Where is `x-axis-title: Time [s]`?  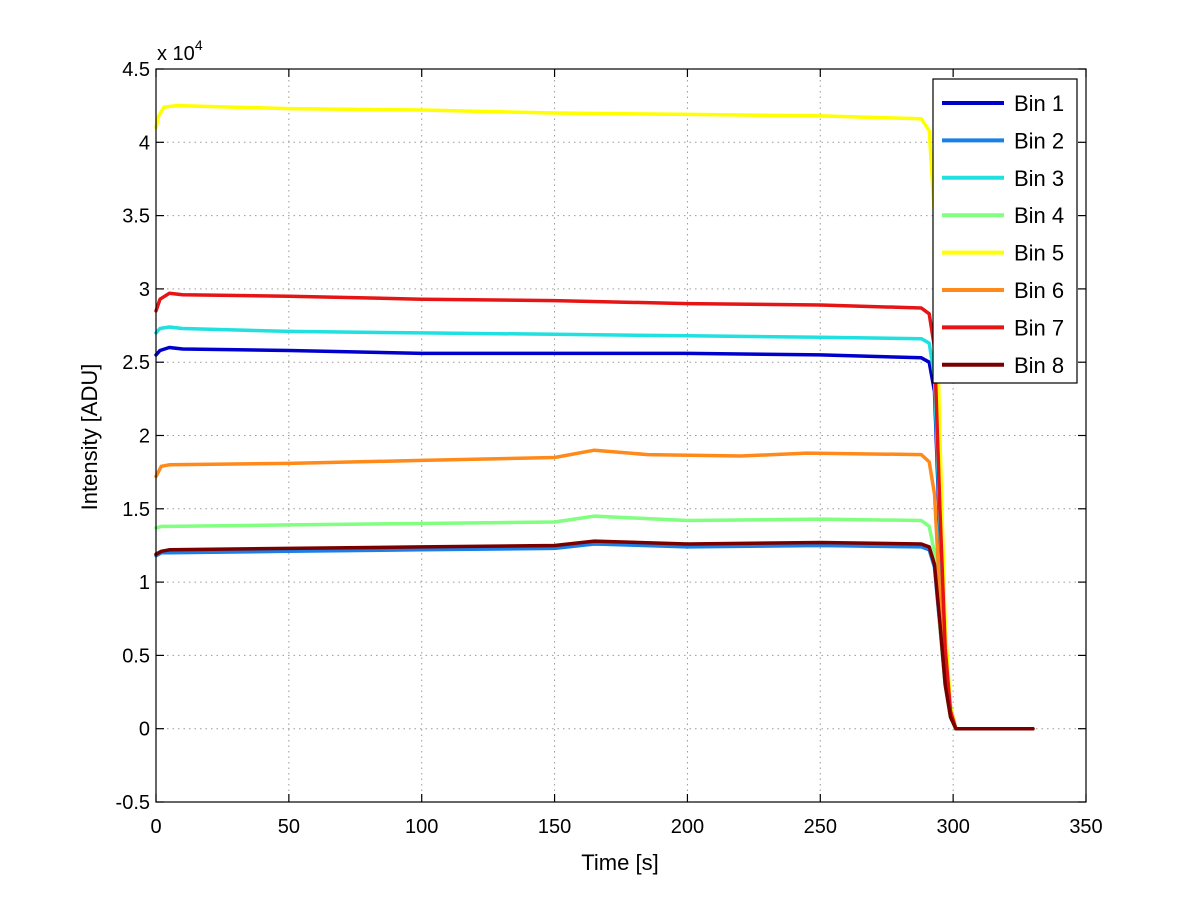 x-axis-title: Time [s] is located at coordinates (619, 862).